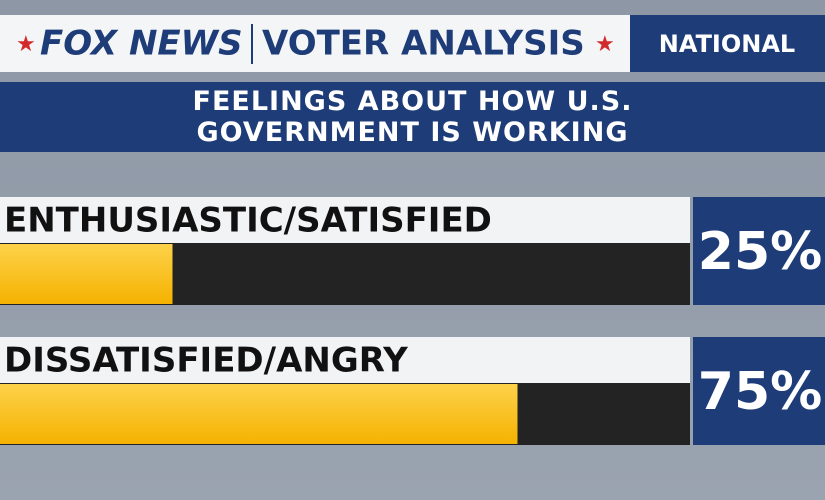 This screenshot has width=825, height=500. I want to click on title-band, so click(412, 117).